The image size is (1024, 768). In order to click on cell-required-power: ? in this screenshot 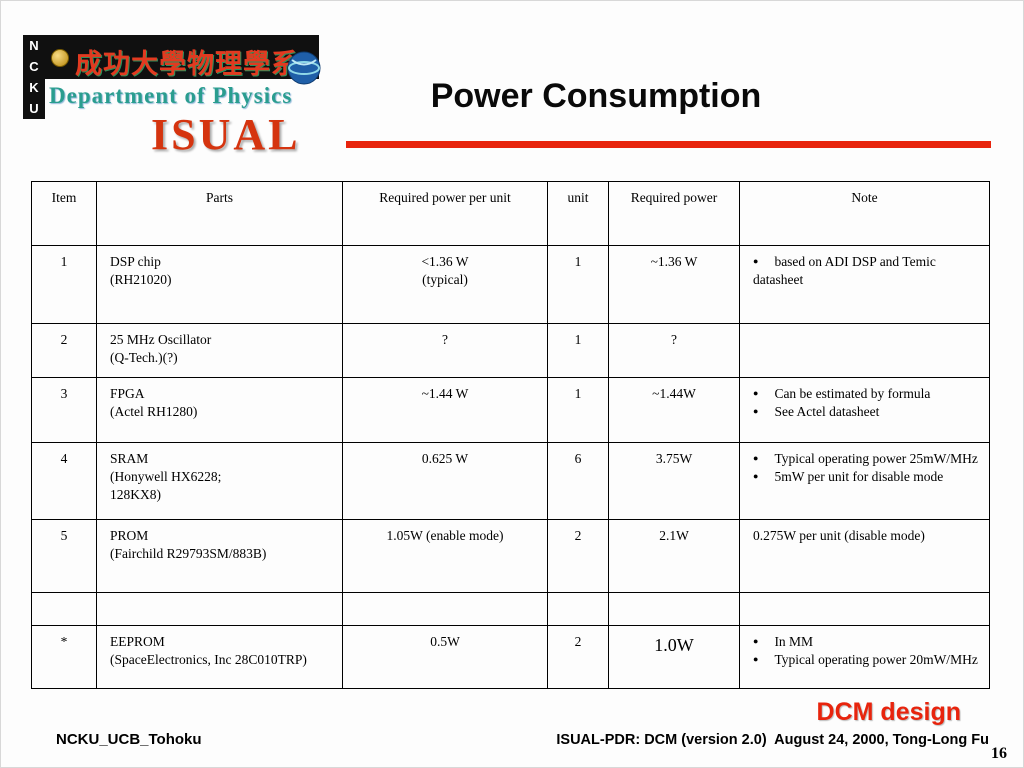, I will do `click(674, 350)`.